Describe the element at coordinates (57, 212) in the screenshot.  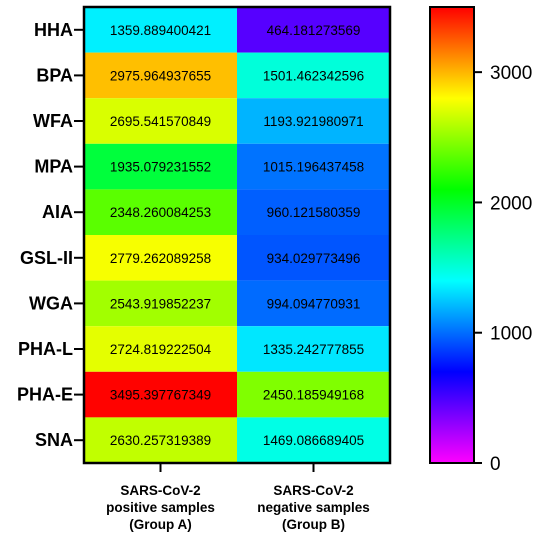
I see `row-label: AIA` at that location.